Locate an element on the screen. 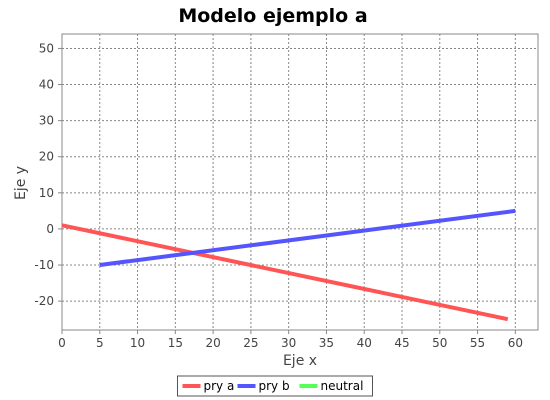 Image resolution: width=550 pixels, height=400 pixels. x-tick-label: 30 is located at coordinates (288, 343).